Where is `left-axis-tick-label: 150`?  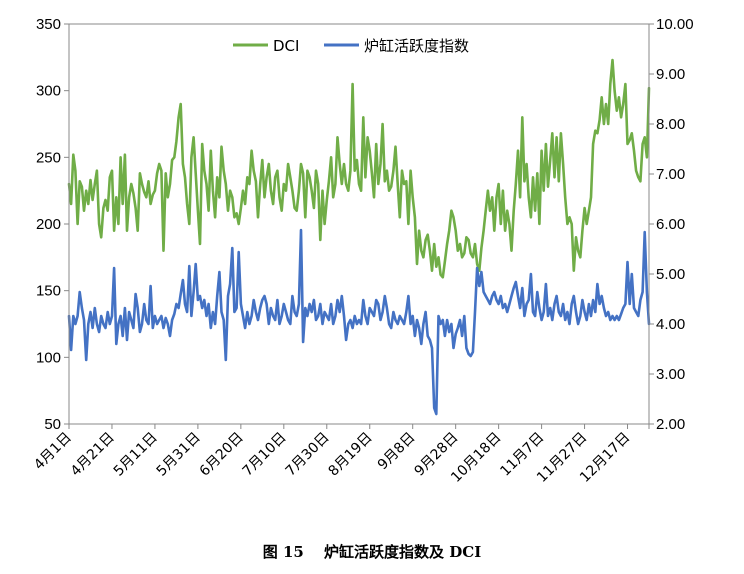
left-axis-tick-label: 150 is located at coordinates (48, 291).